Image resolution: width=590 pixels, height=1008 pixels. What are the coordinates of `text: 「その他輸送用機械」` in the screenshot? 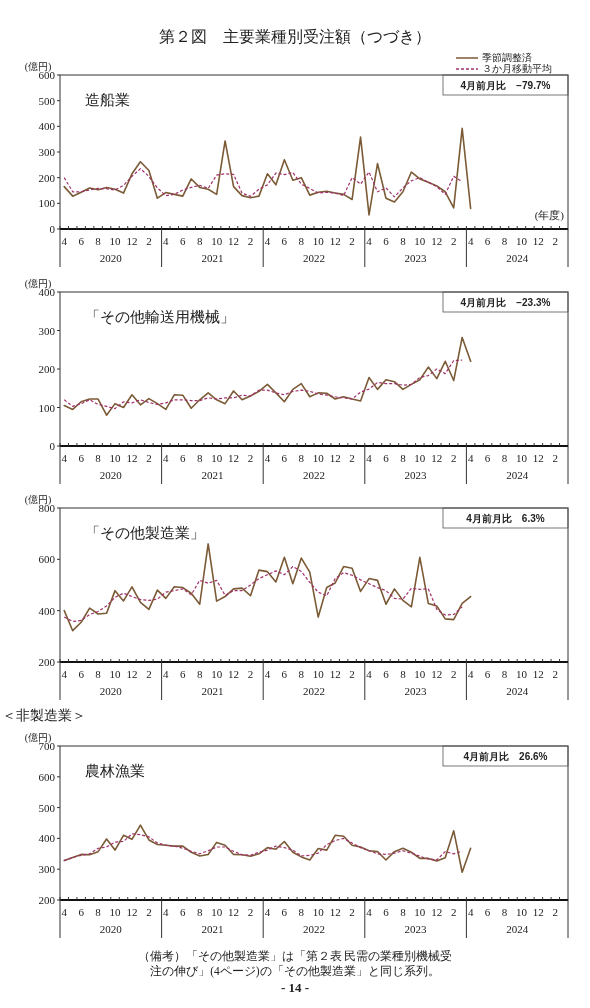 It's located at (160, 317).